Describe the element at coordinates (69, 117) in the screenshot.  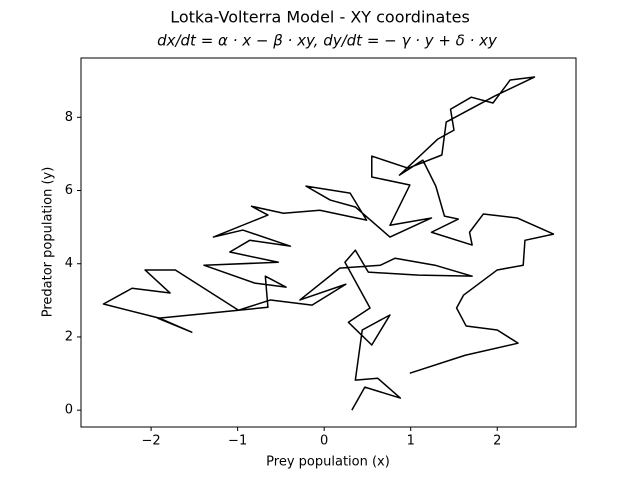
I see `y-tick-label: 8` at that location.